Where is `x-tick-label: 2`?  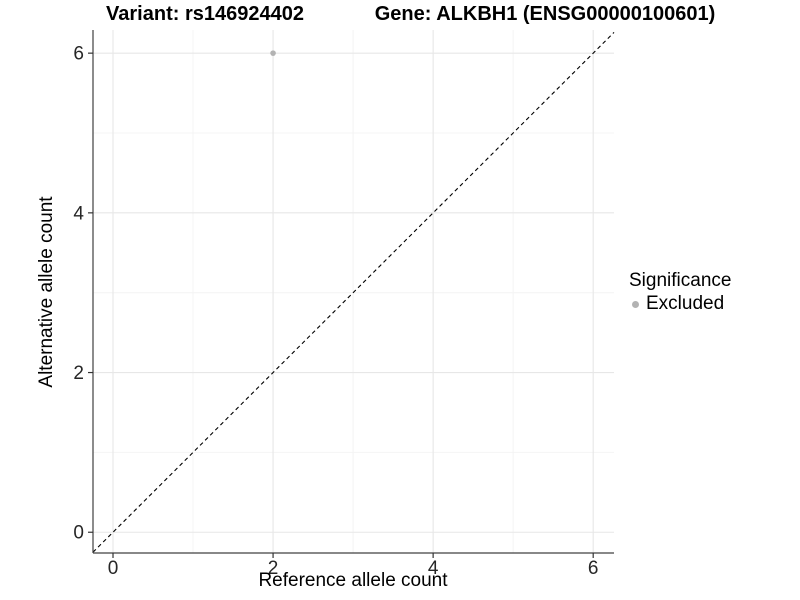 x-tick-label: 2 is located at coordinates (273, 568).